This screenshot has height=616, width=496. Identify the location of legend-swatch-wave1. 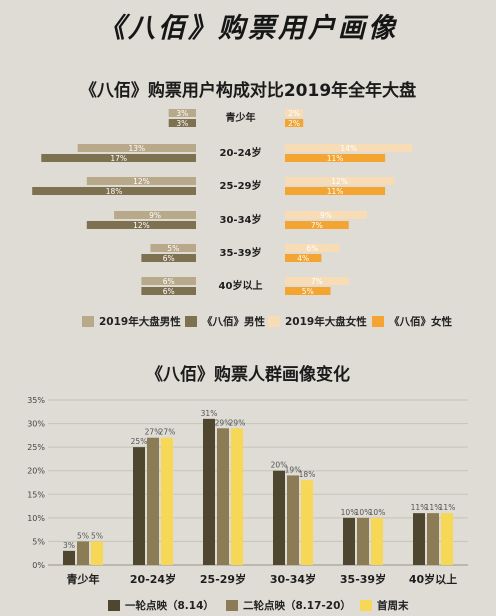
(114, 605).